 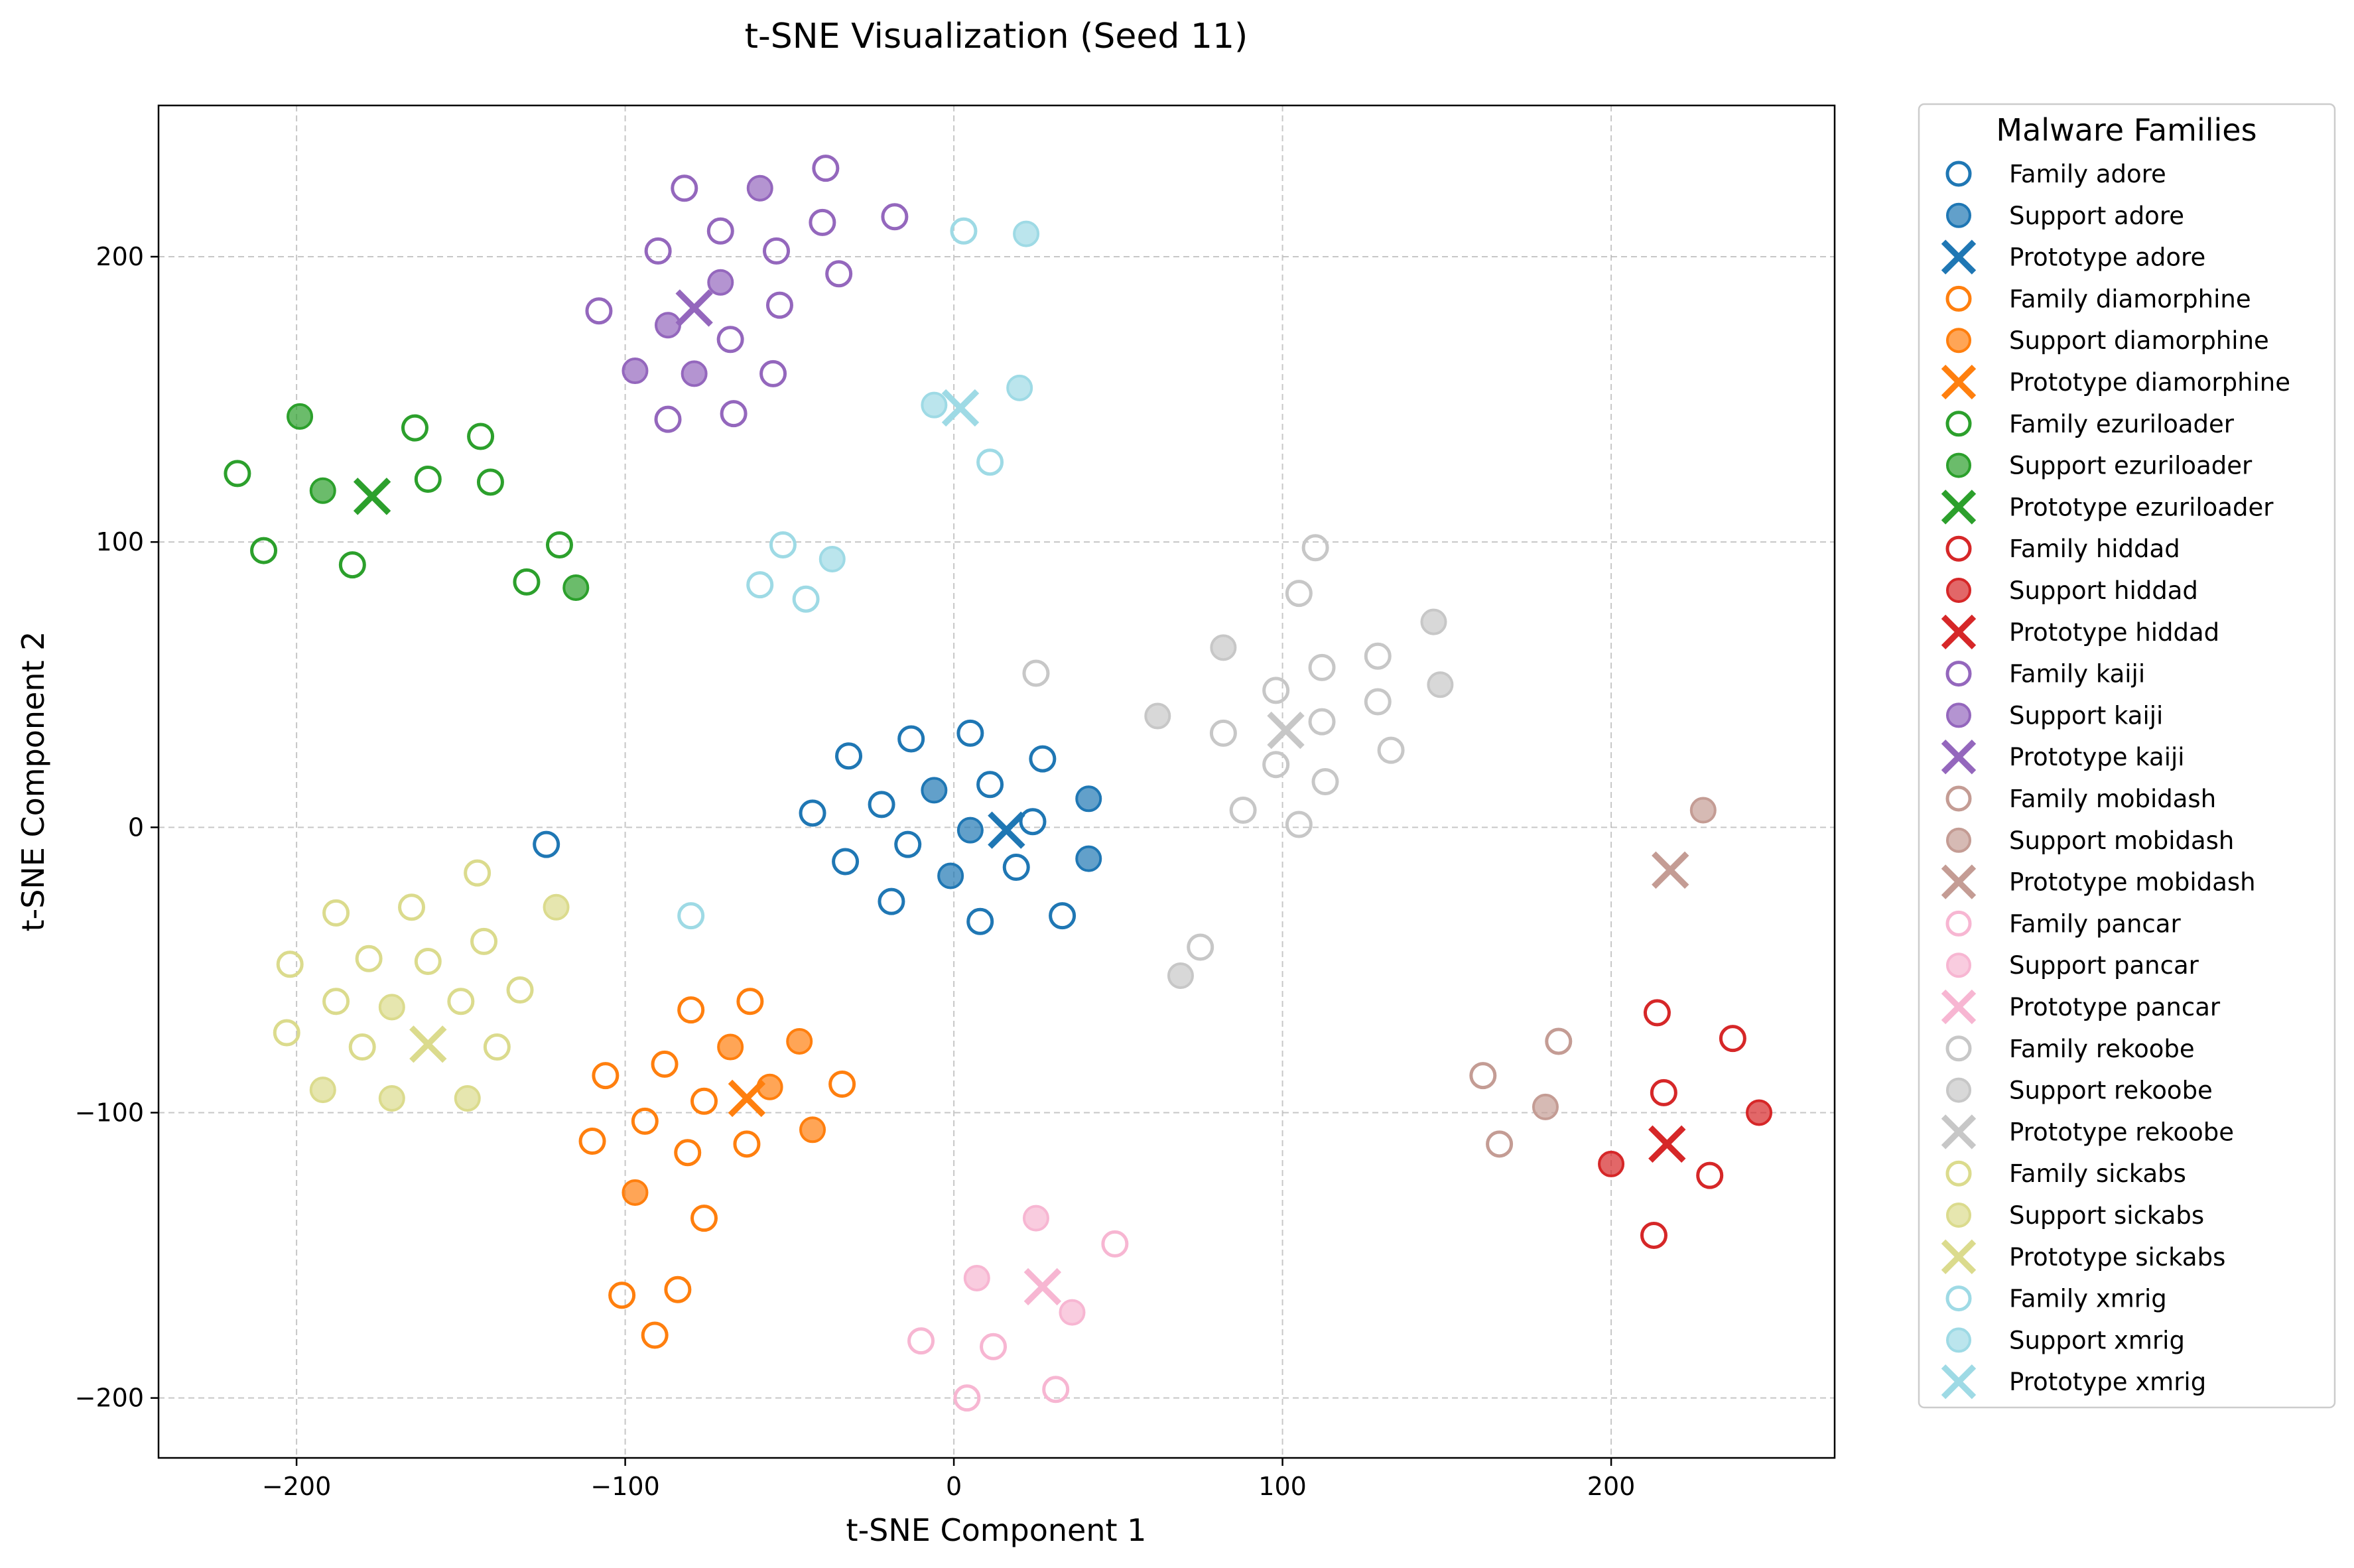 What do you see at coordinates (624, 1487) in the screenshot?
I see `x-tick-label: −100` at bounding box center [624, 1487].